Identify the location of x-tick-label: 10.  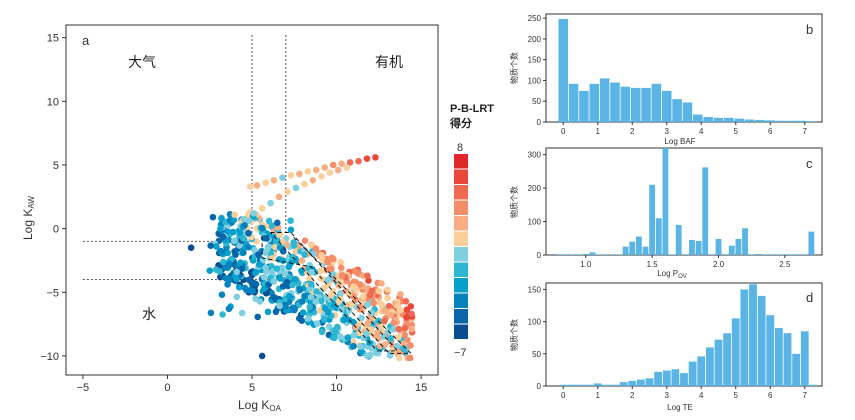
(336, 388).